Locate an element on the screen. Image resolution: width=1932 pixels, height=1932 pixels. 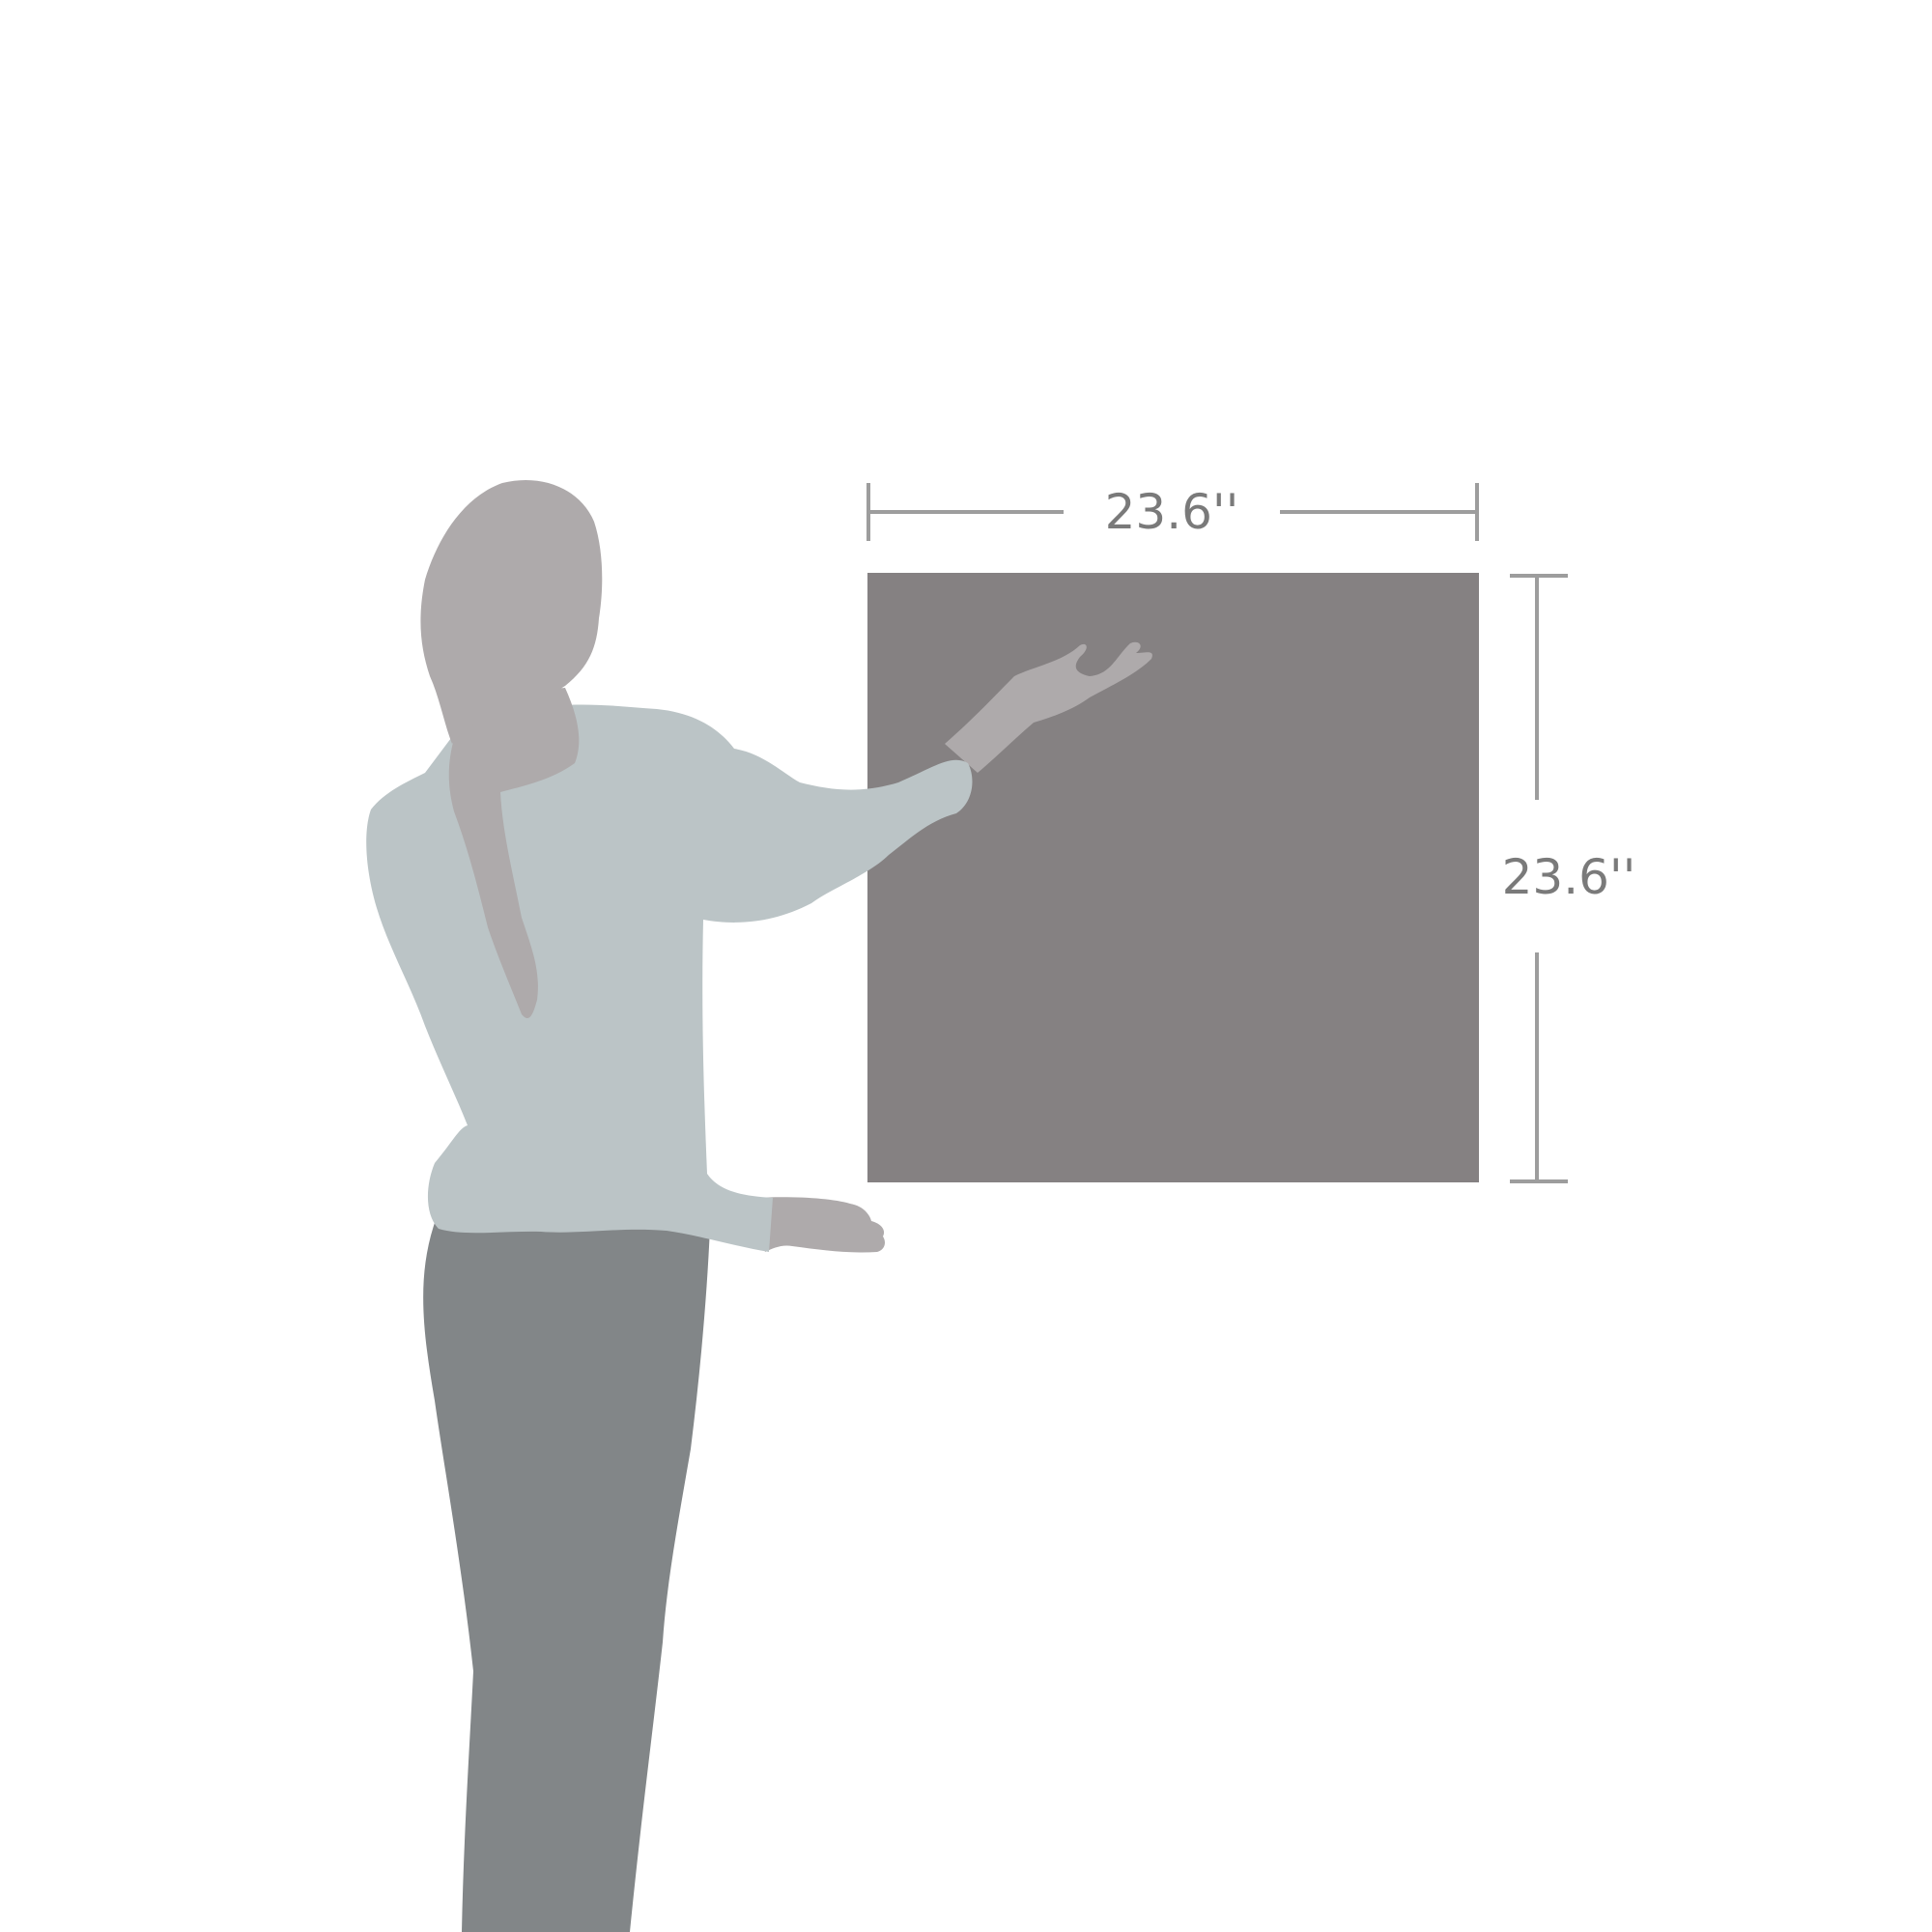
width-dimension is located at coordinates (1173, 512).